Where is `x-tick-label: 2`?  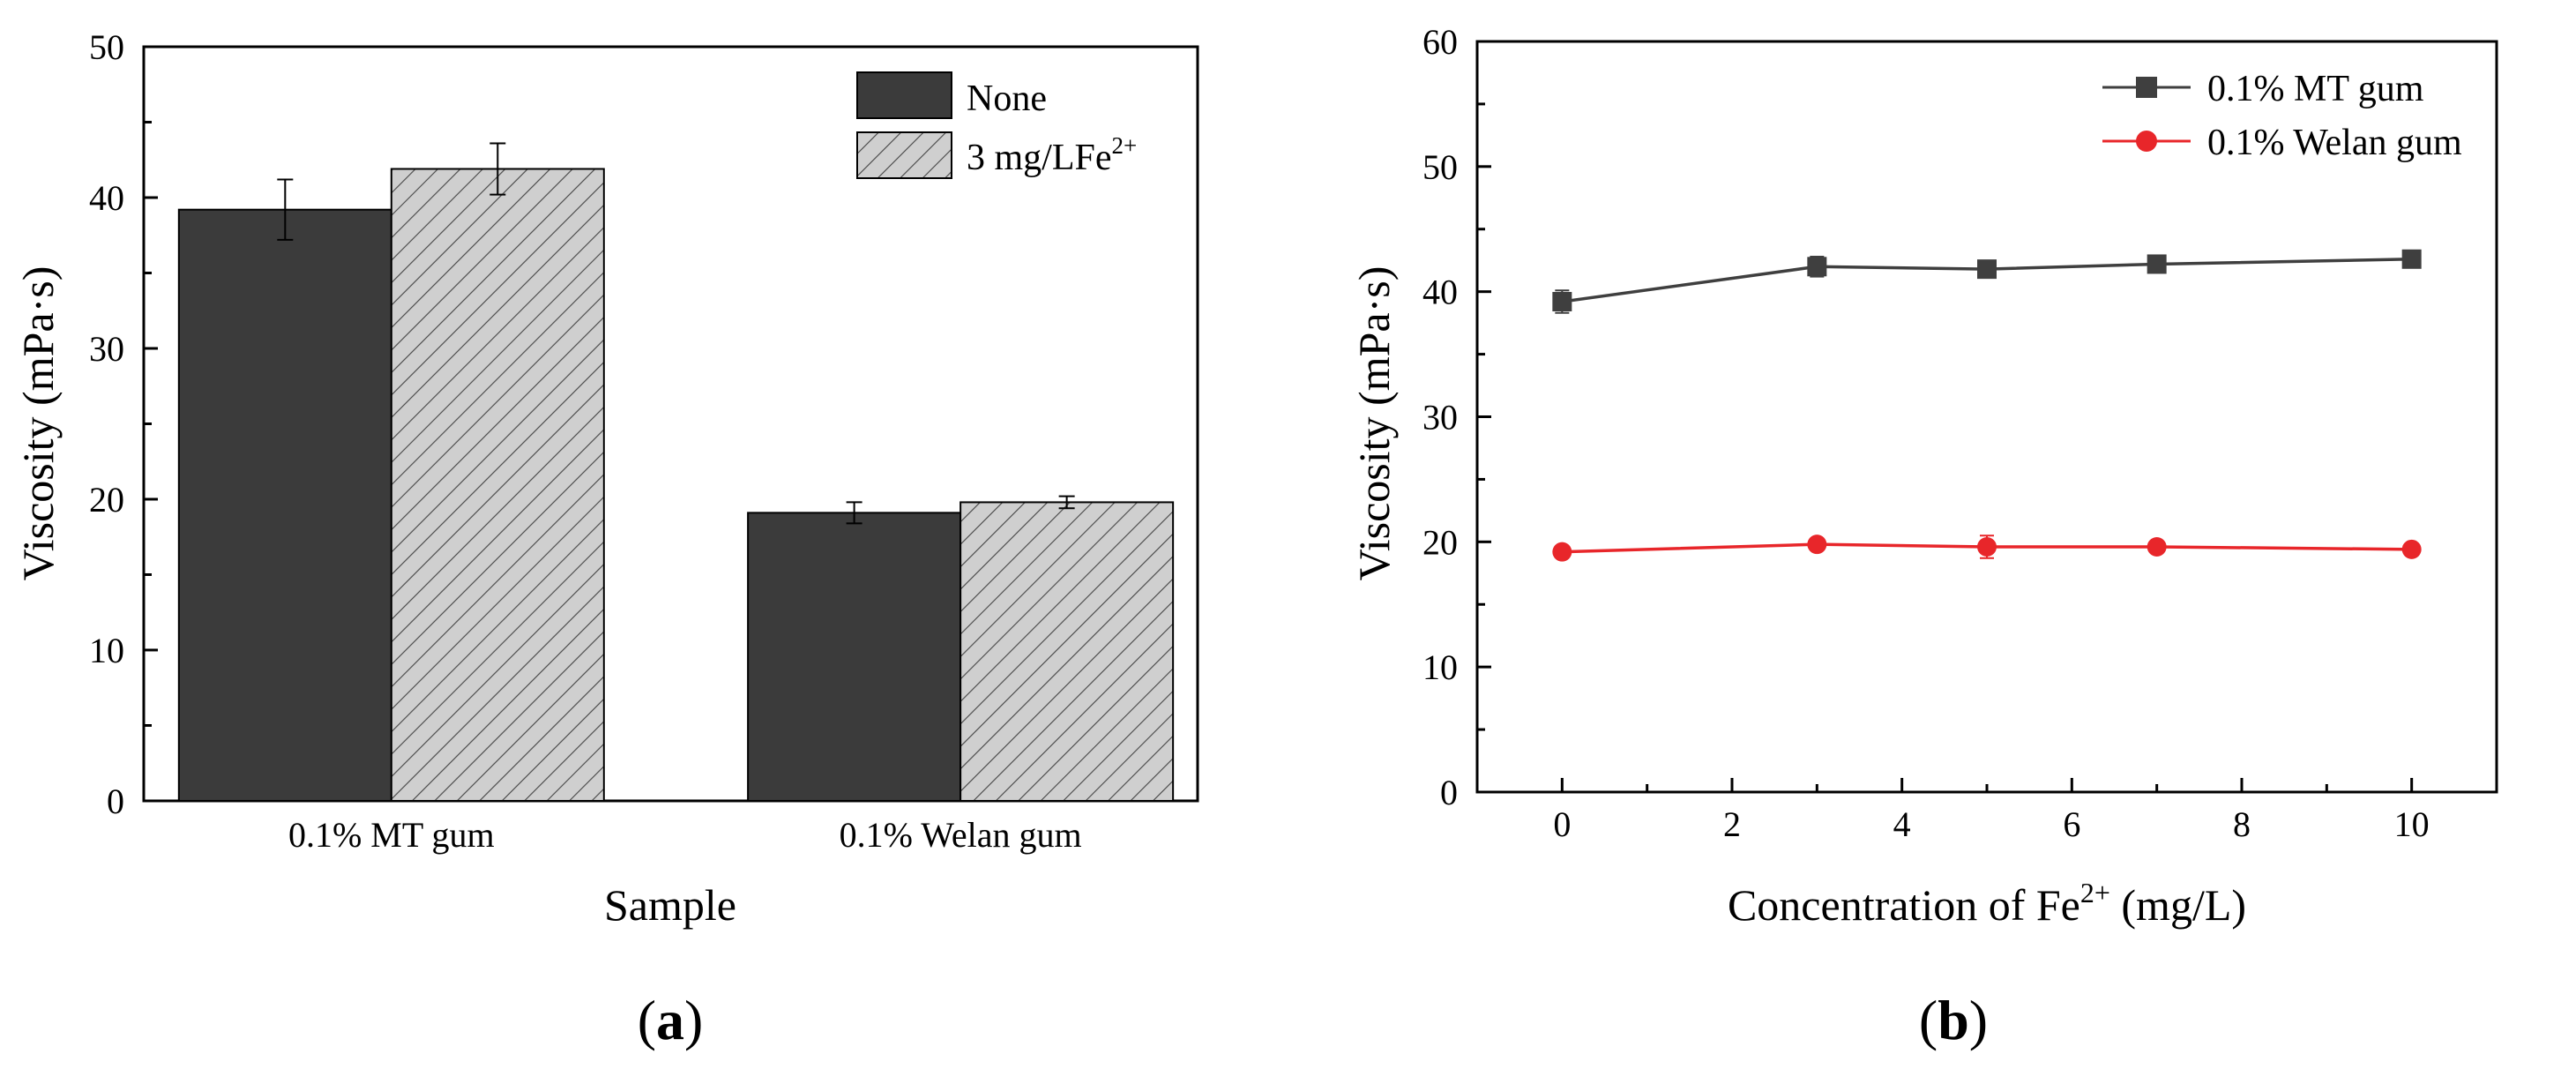
x-tick-label: 2 is located at coordinates (1732, 824).